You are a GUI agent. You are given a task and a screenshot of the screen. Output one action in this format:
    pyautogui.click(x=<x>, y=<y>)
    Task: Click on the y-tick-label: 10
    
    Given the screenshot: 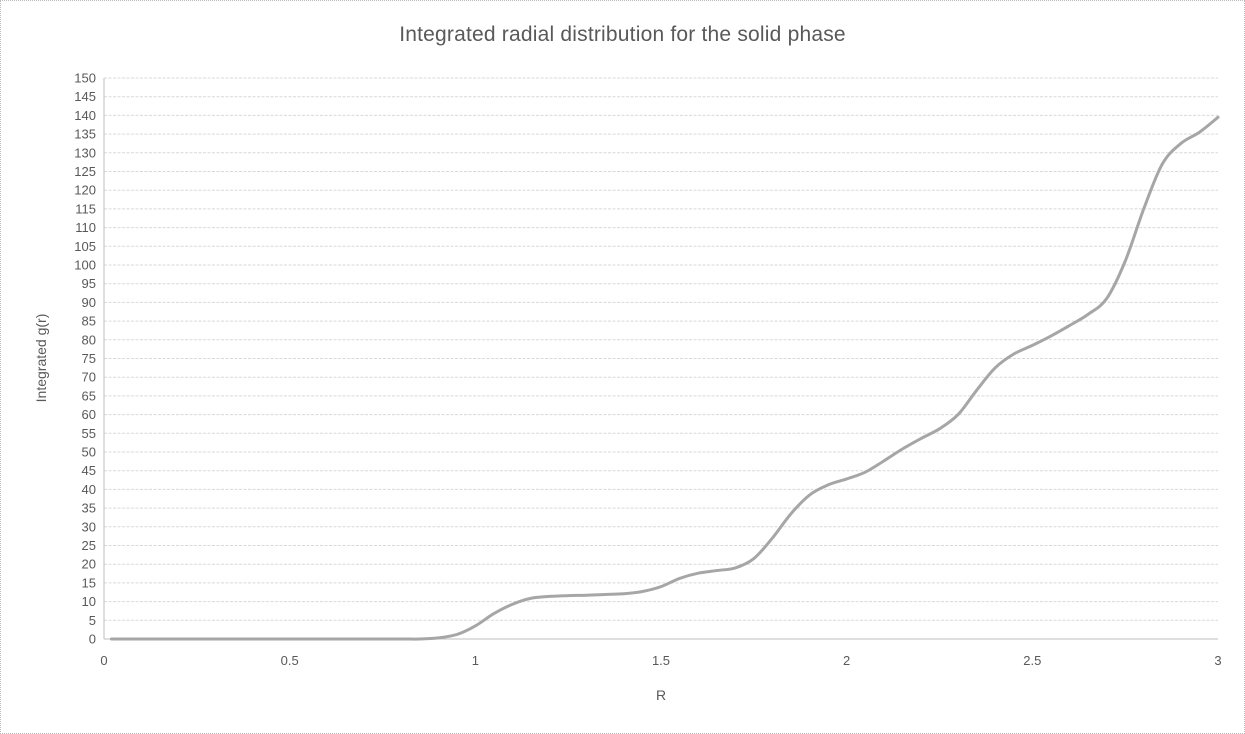 What is the action you would take?
    pyautogui.click(x=89, y=601)
    